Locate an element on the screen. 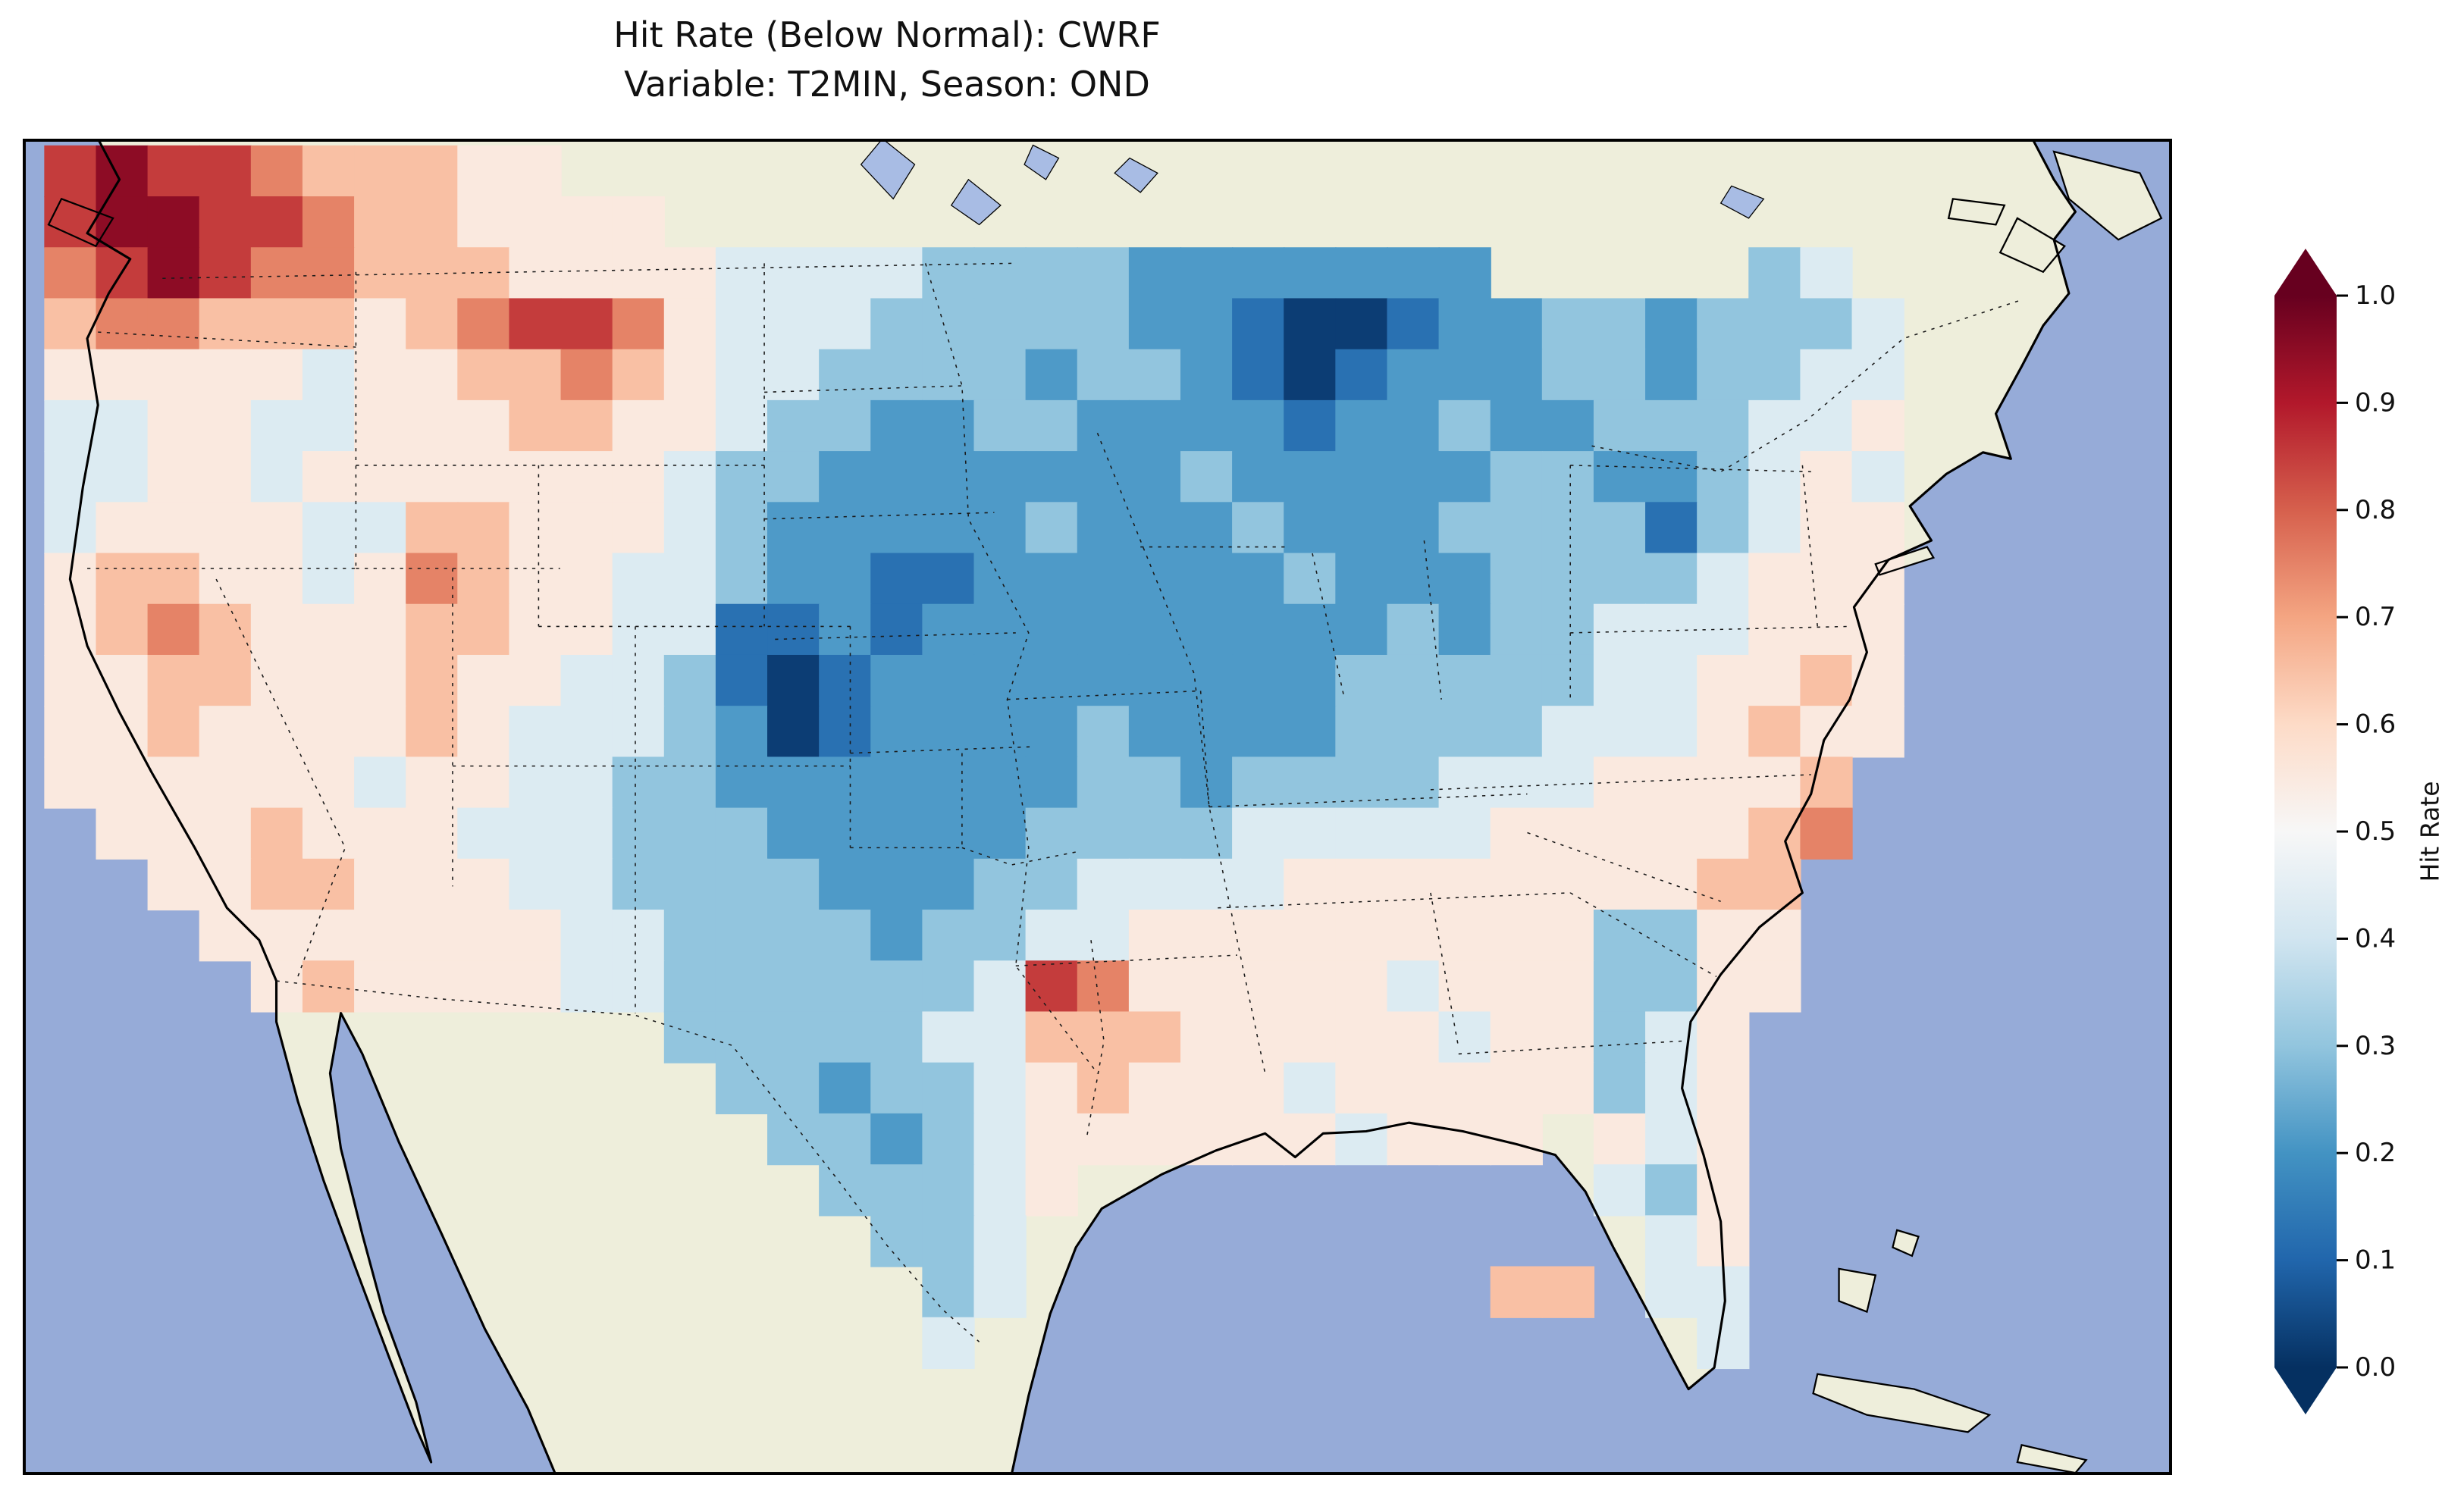 Image resolution: width=2464 pixels, height=1494 pixels. colorbar: 1.0 0.9 0.8 0.7 0.6 0.5 0.4 0.3 0.2 0.1 0.0 is located at coordinates (2369, 834).